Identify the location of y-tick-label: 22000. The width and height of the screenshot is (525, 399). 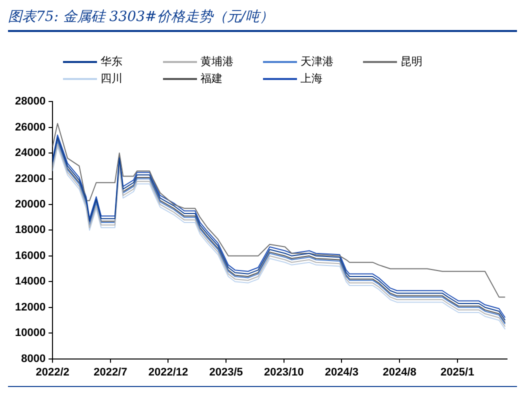
(30, 178).